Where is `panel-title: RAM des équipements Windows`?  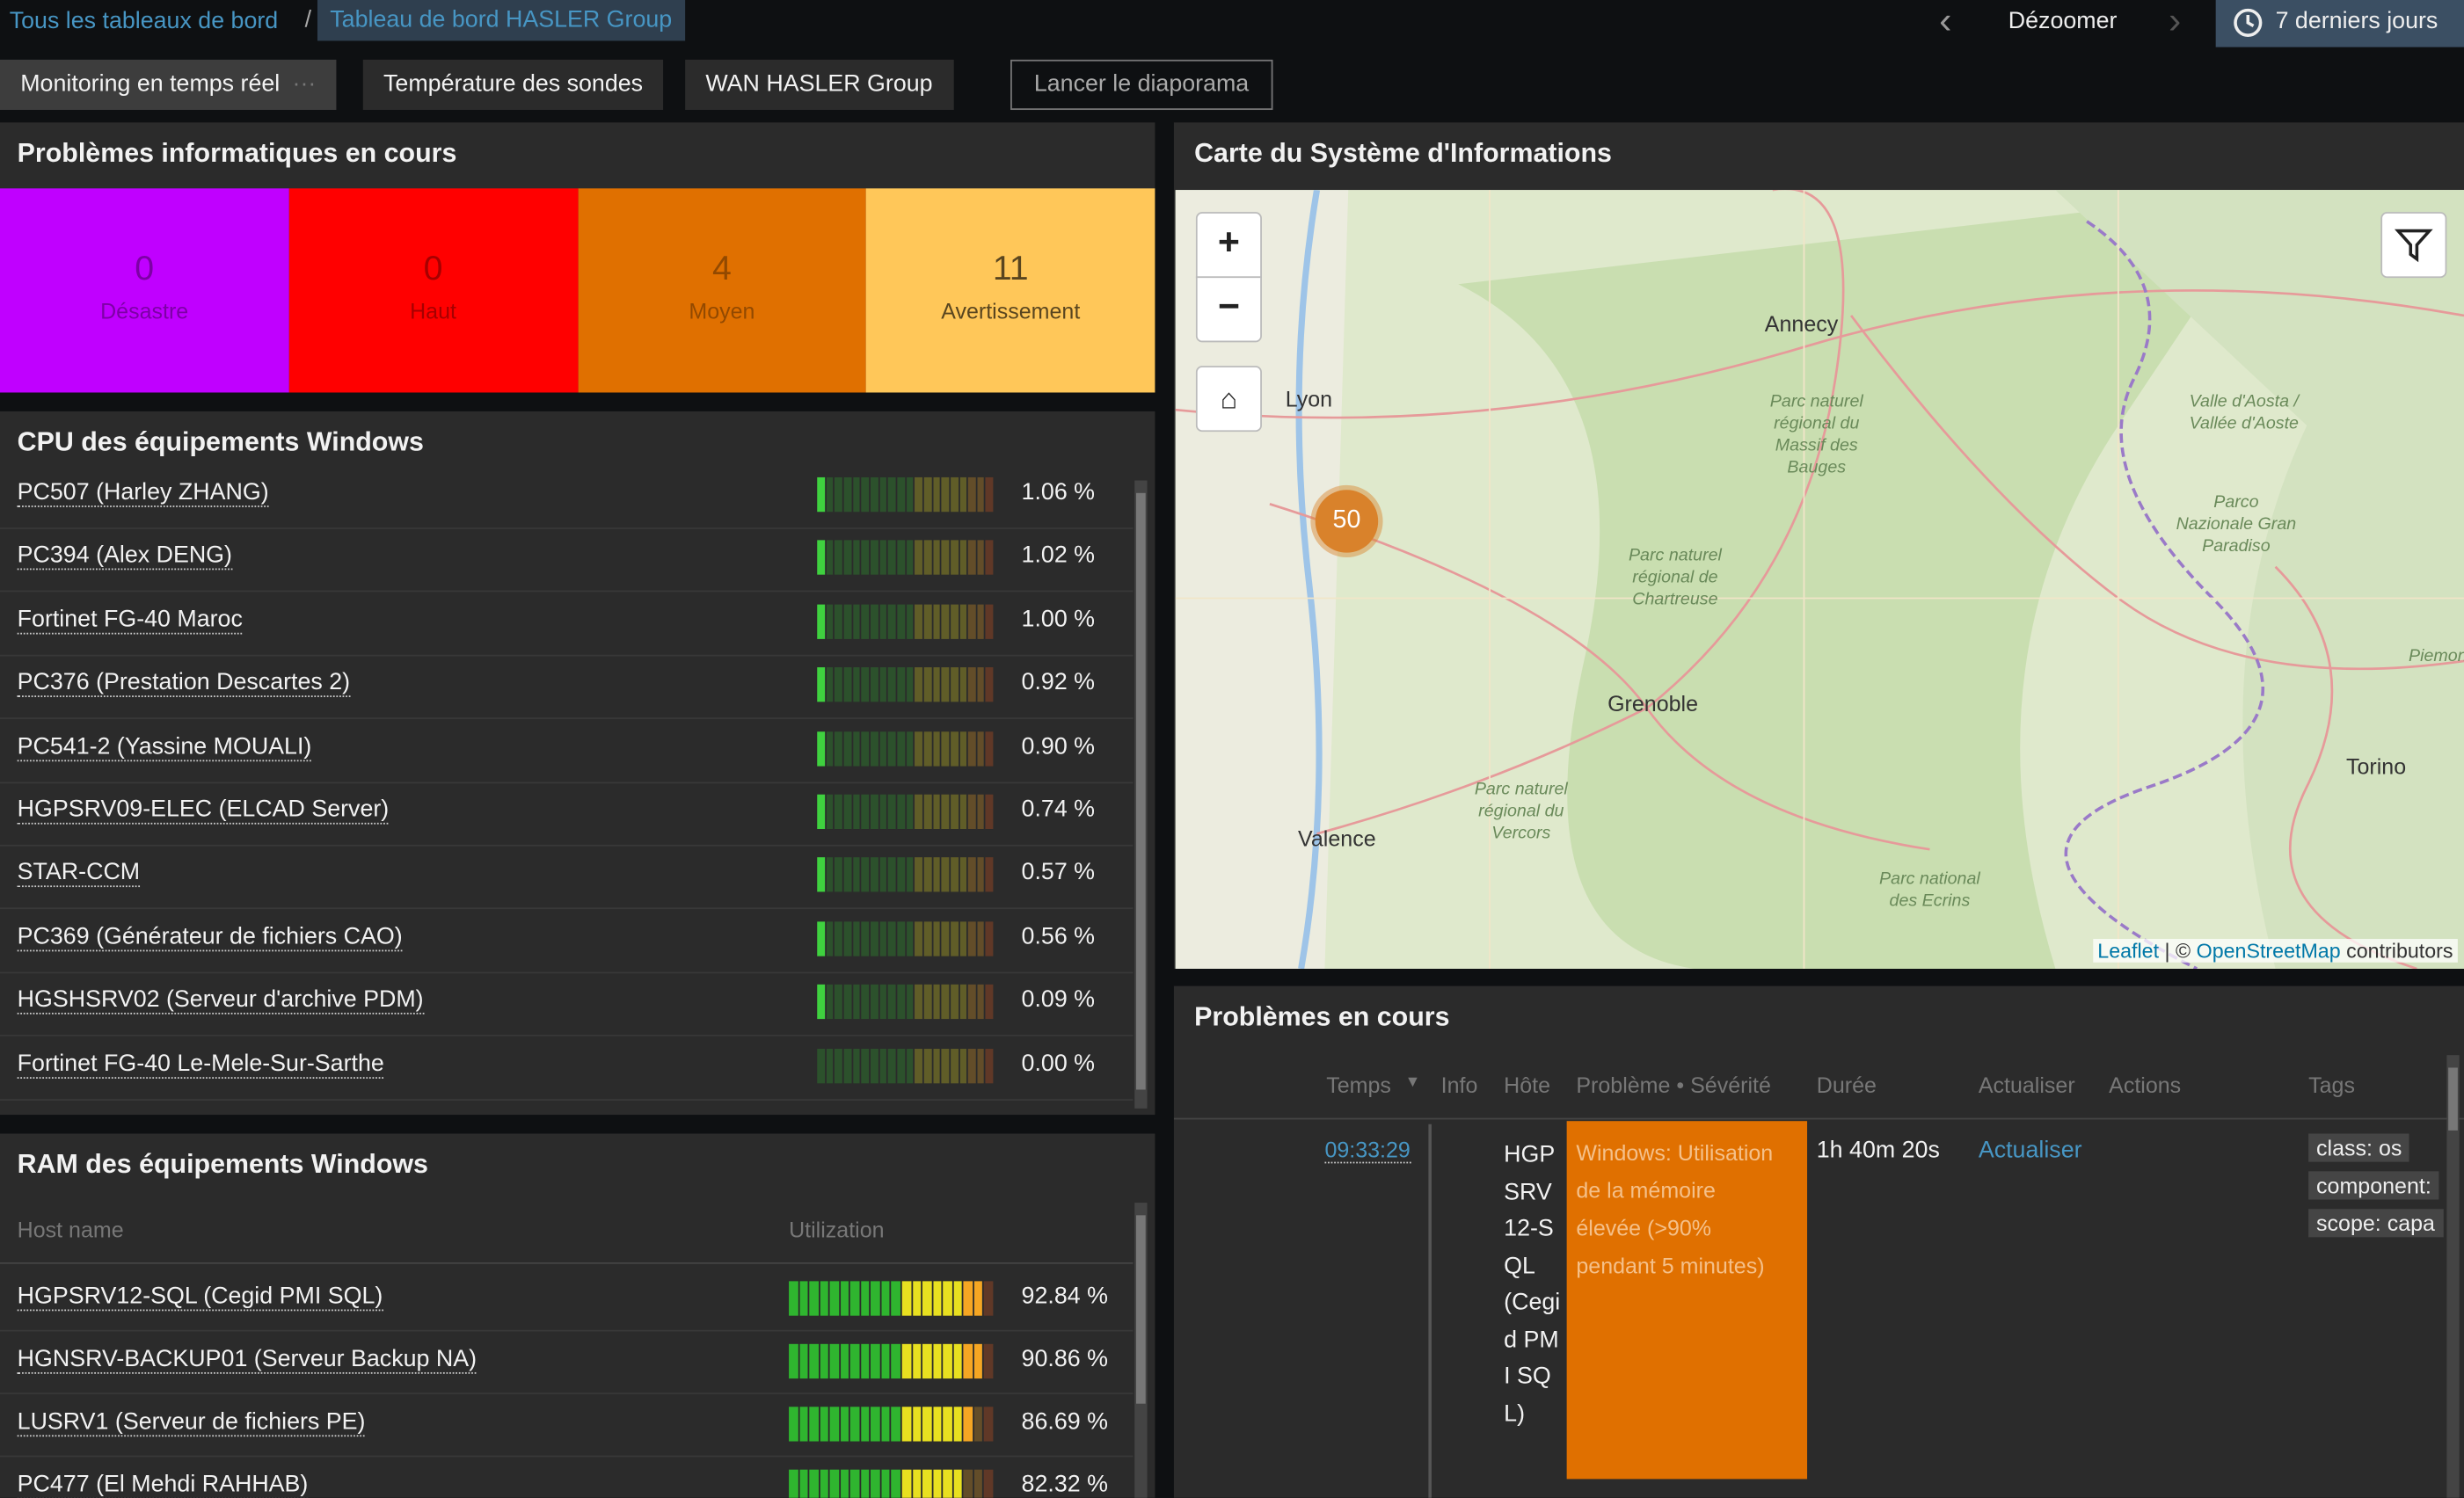
panel-title: RAM des équipements Windows is located at coordinates (223, 1164).